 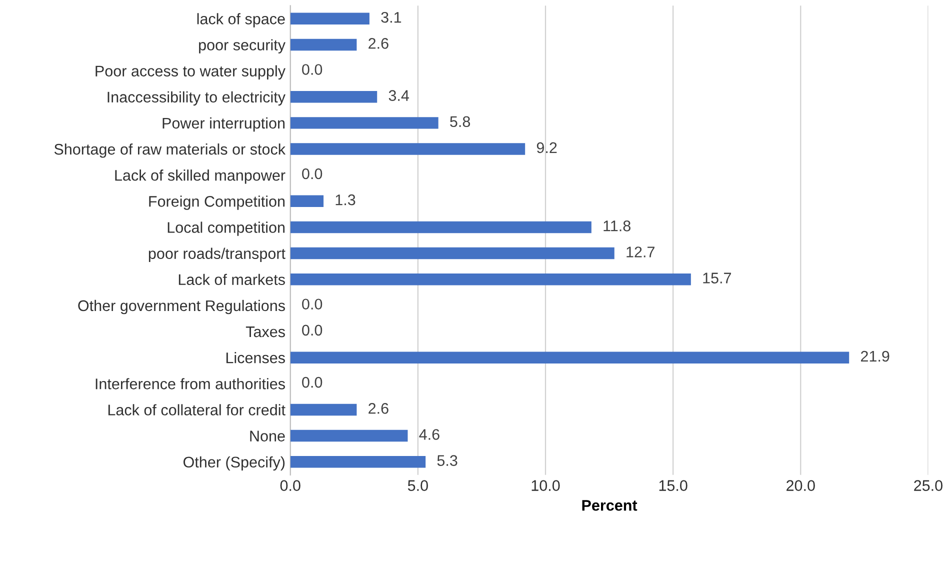 What do you see at coordinates (197, 98) in the screenshot?
I see `y-tick-label: Inaccessibility to electricity` at bounding box center [197, 98].